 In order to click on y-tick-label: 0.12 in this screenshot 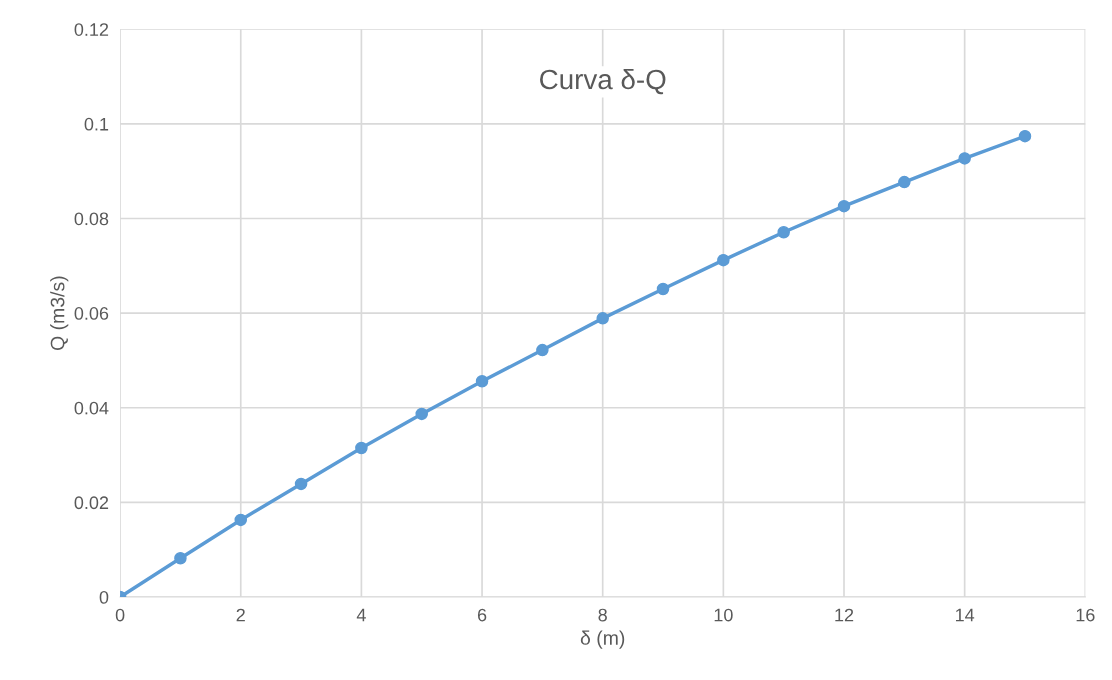, I will do `click(91, 29)`.